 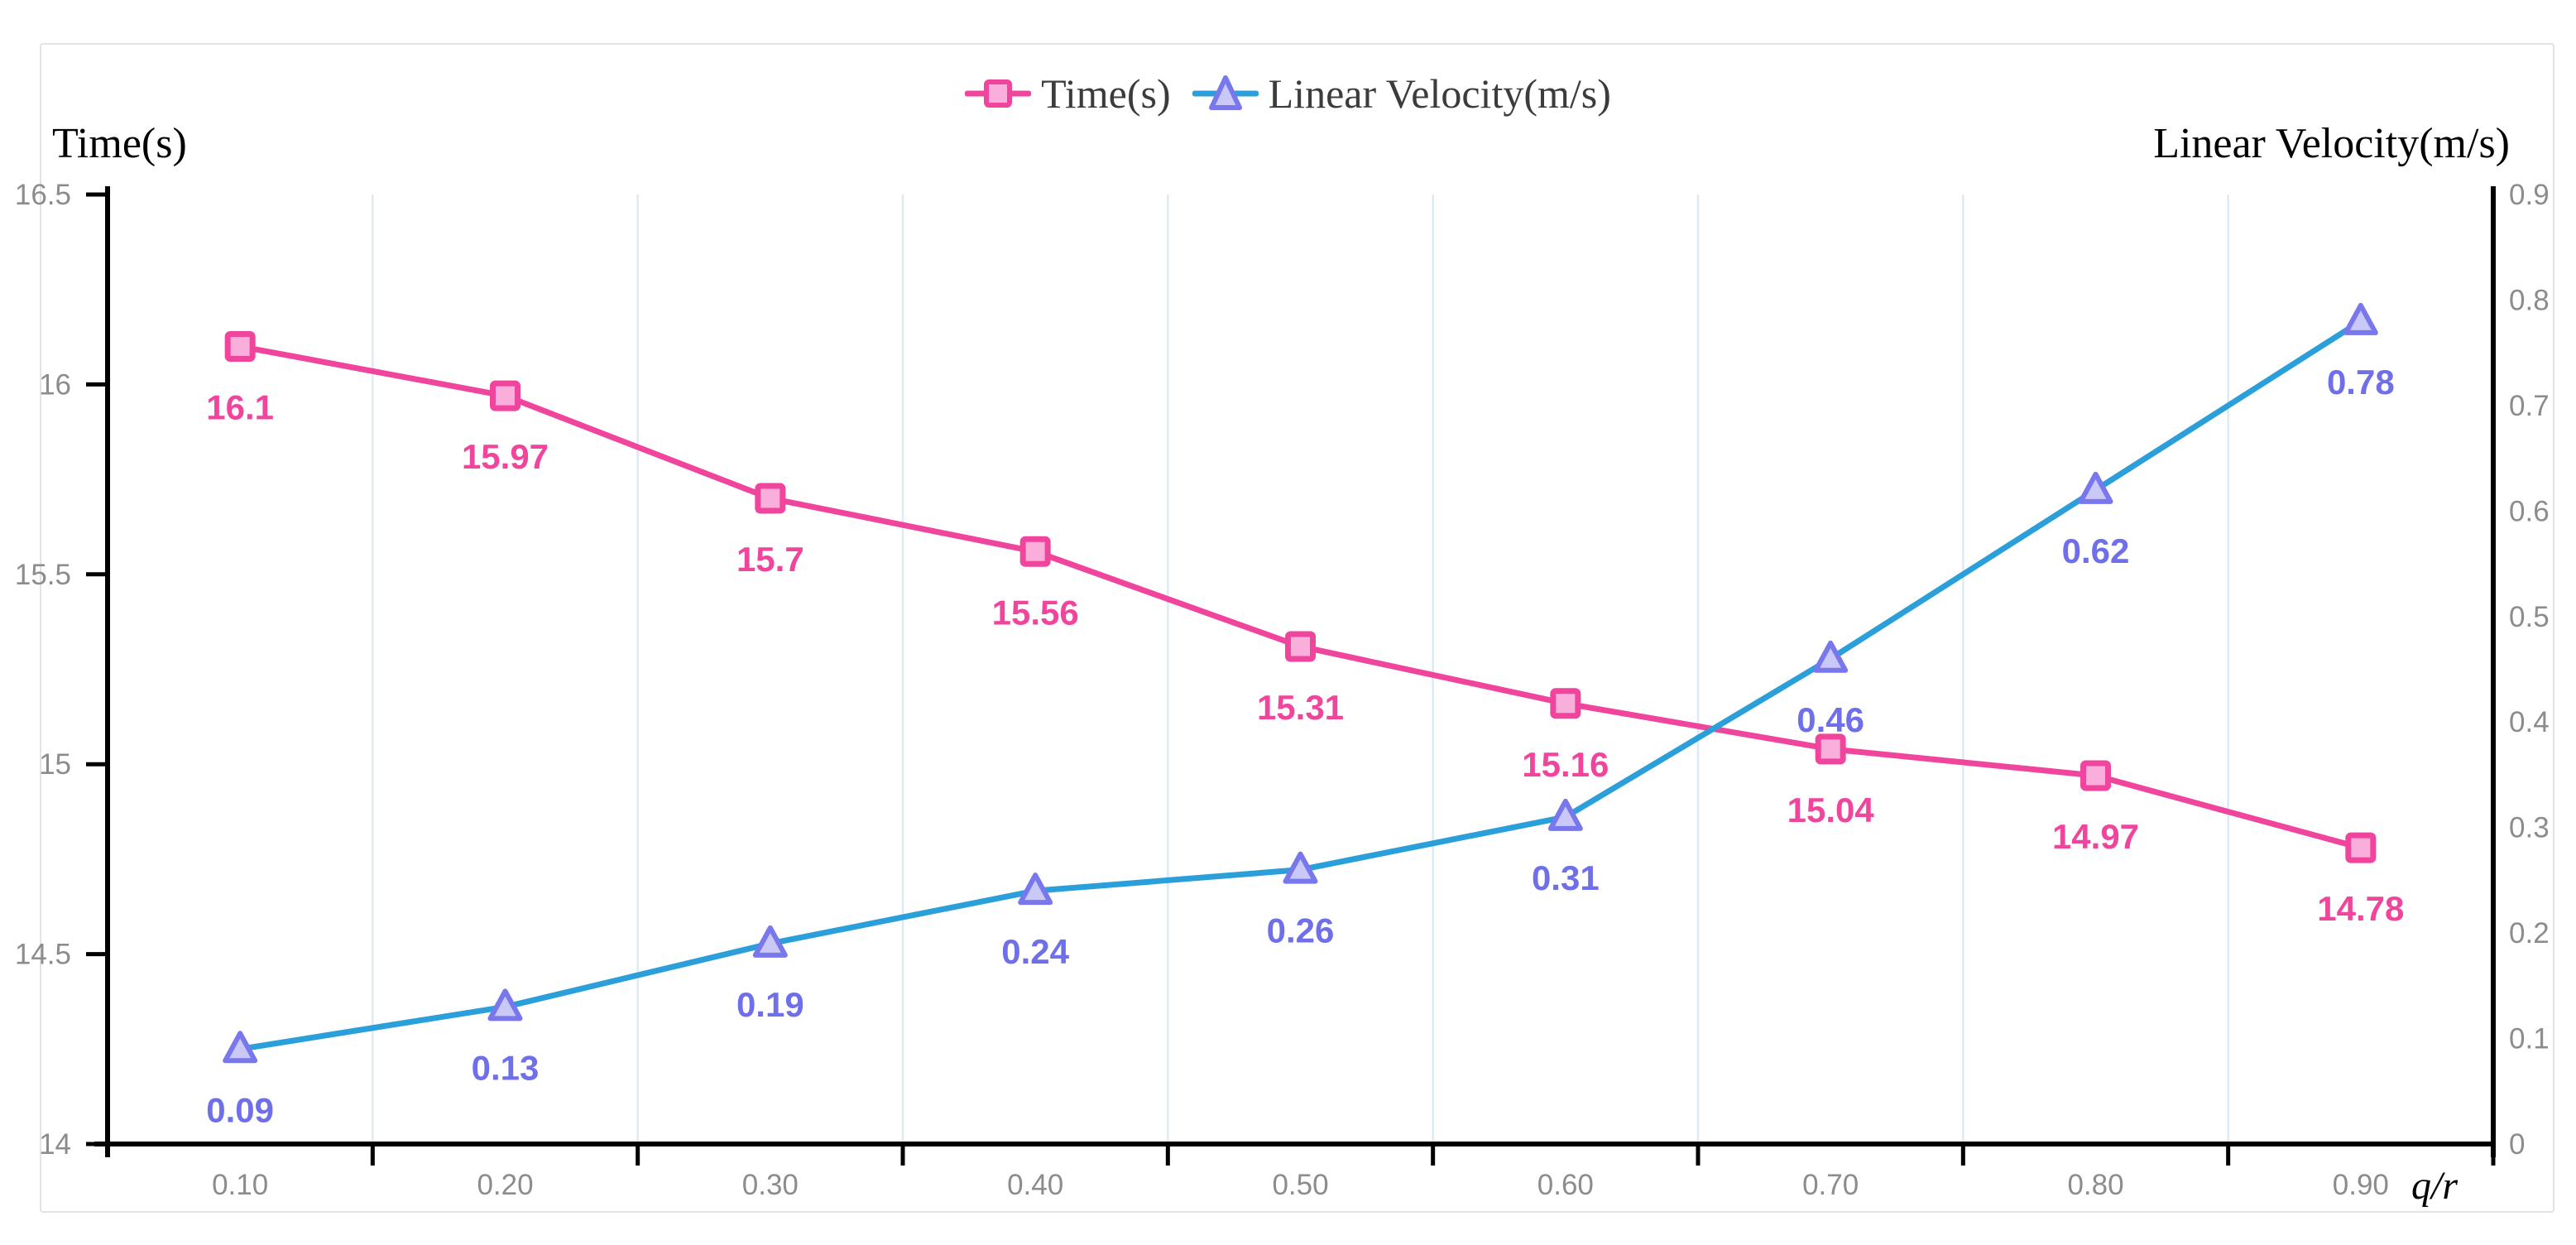 What do you see at coordinates (1226, 93) in the screenshot?
I see `triangle-legend-marker-icon` at bounding box center [1226, 93].